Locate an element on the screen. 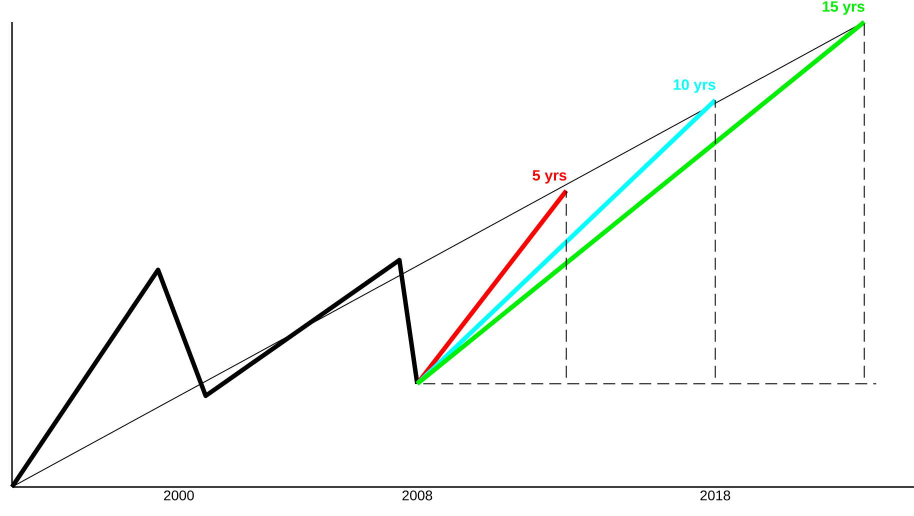  series-label: 15 yrs is located at coordinates (843, 8).